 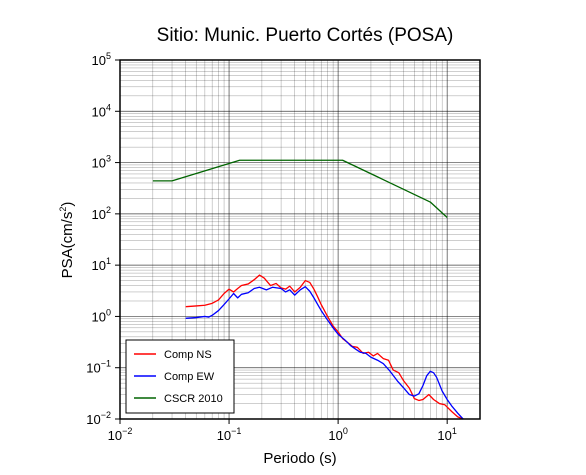 What do you see at coordinates (299, 458) in the screenshot?
I see `x-axis-label: Periodo (s)` at bounding box center [299, 458].